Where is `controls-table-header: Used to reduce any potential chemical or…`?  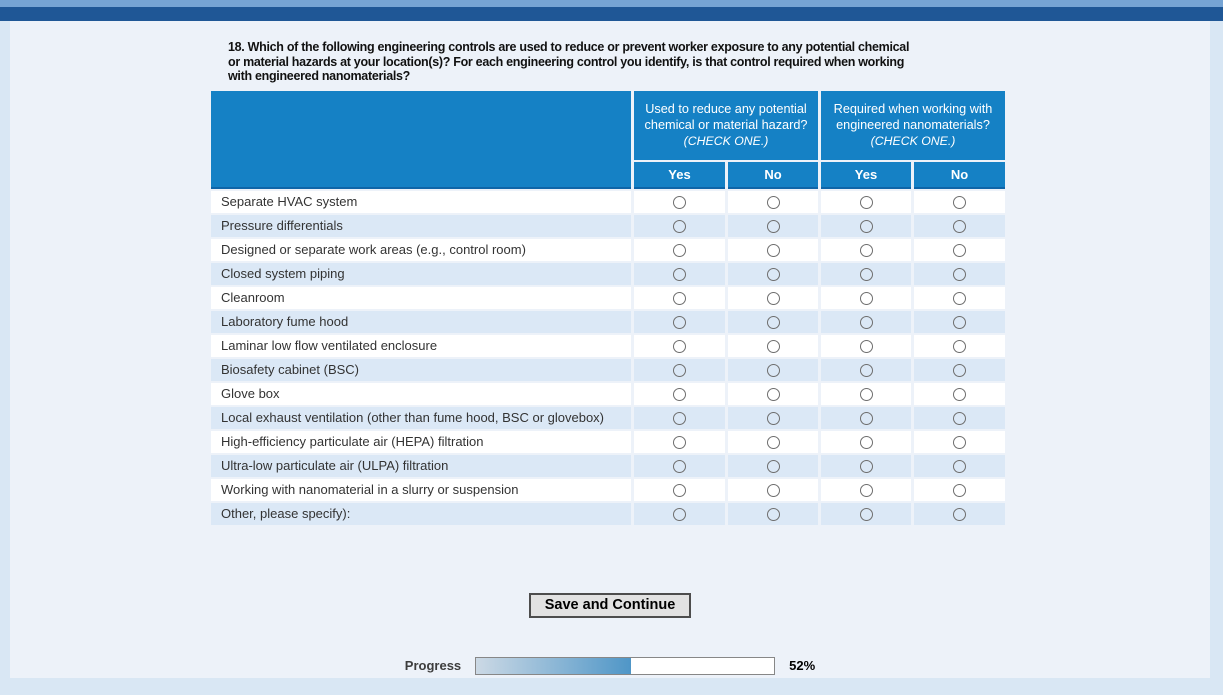 controls-table-header: Used to reduce any potential chemical or… is located at coordinates (608, 139).